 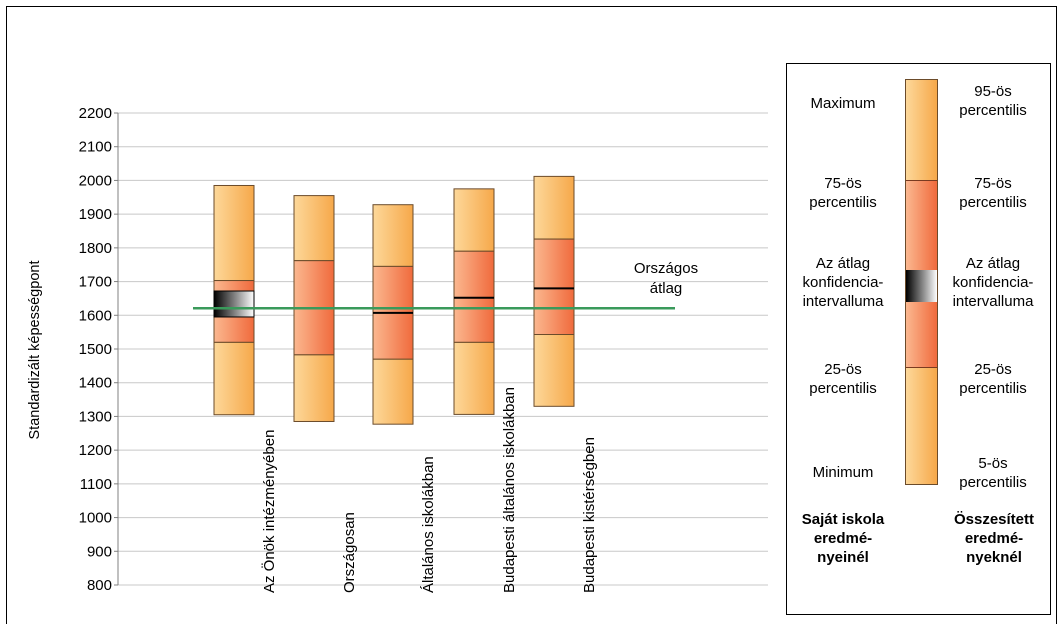 I want to click on y-tick-label: 1900, so click(x=95, y=214).